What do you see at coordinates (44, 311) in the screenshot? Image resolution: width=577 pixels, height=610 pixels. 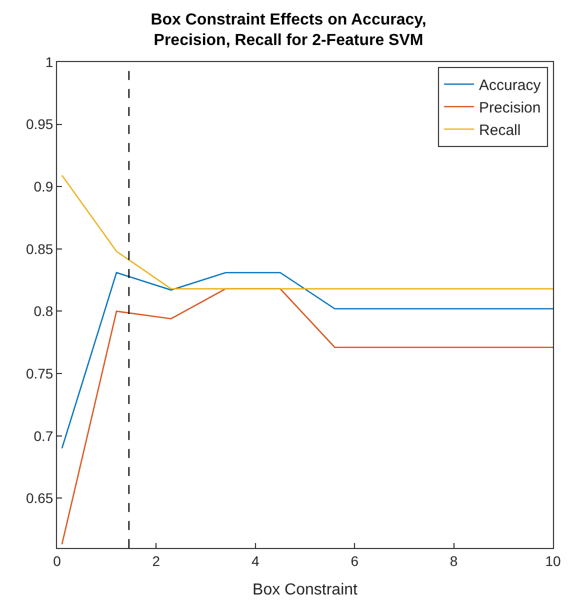 I see `y-tick-label: 0.8` at bounding box center [44, 311].